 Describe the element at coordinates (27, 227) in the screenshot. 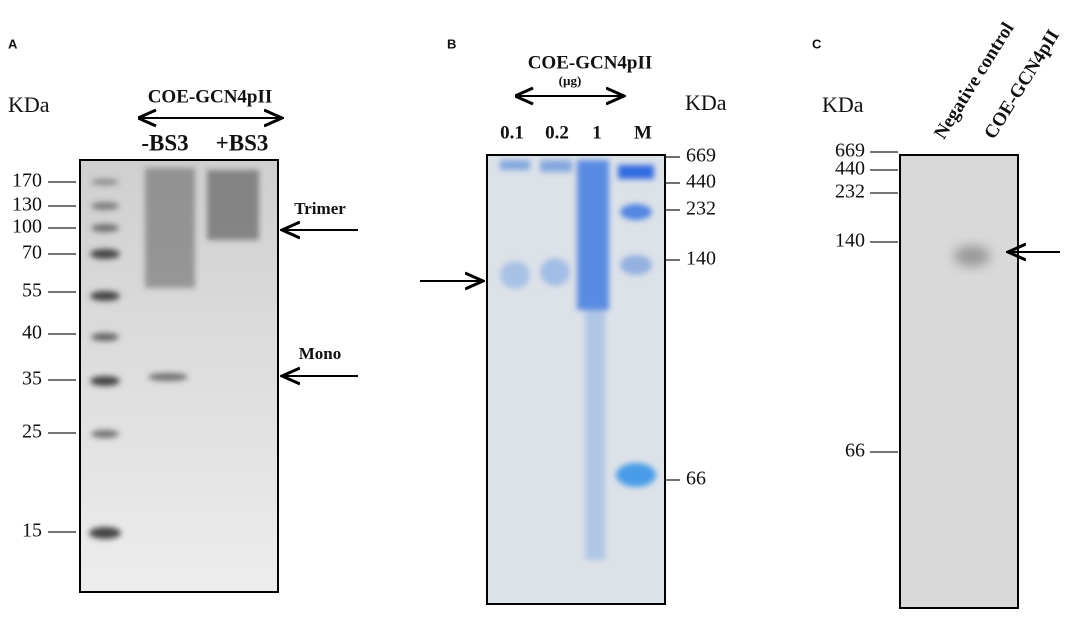

I see `marker-label: 100` at that location.